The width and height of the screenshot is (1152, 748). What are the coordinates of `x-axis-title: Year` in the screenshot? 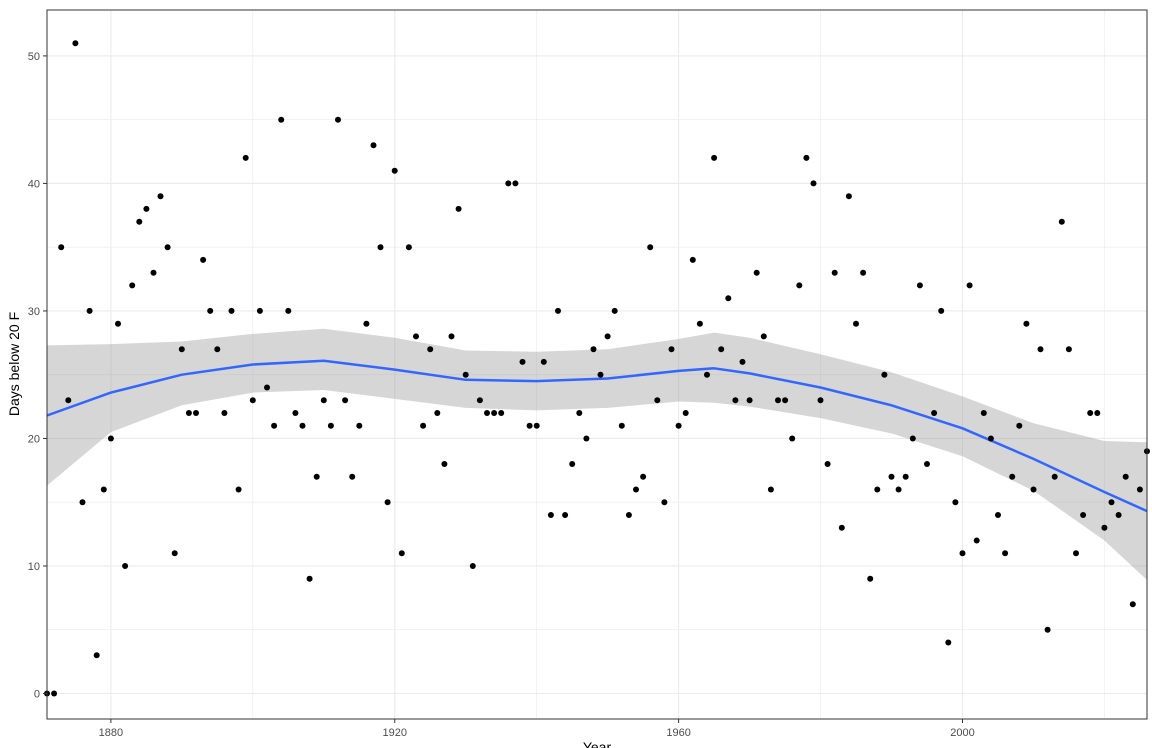 It's located at (597, 743).